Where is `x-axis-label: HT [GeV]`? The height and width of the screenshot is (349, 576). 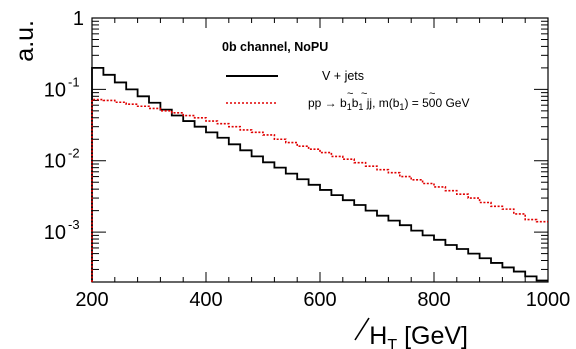 x-axis-label: HT [GeV] is located at coordinates (411, 333).